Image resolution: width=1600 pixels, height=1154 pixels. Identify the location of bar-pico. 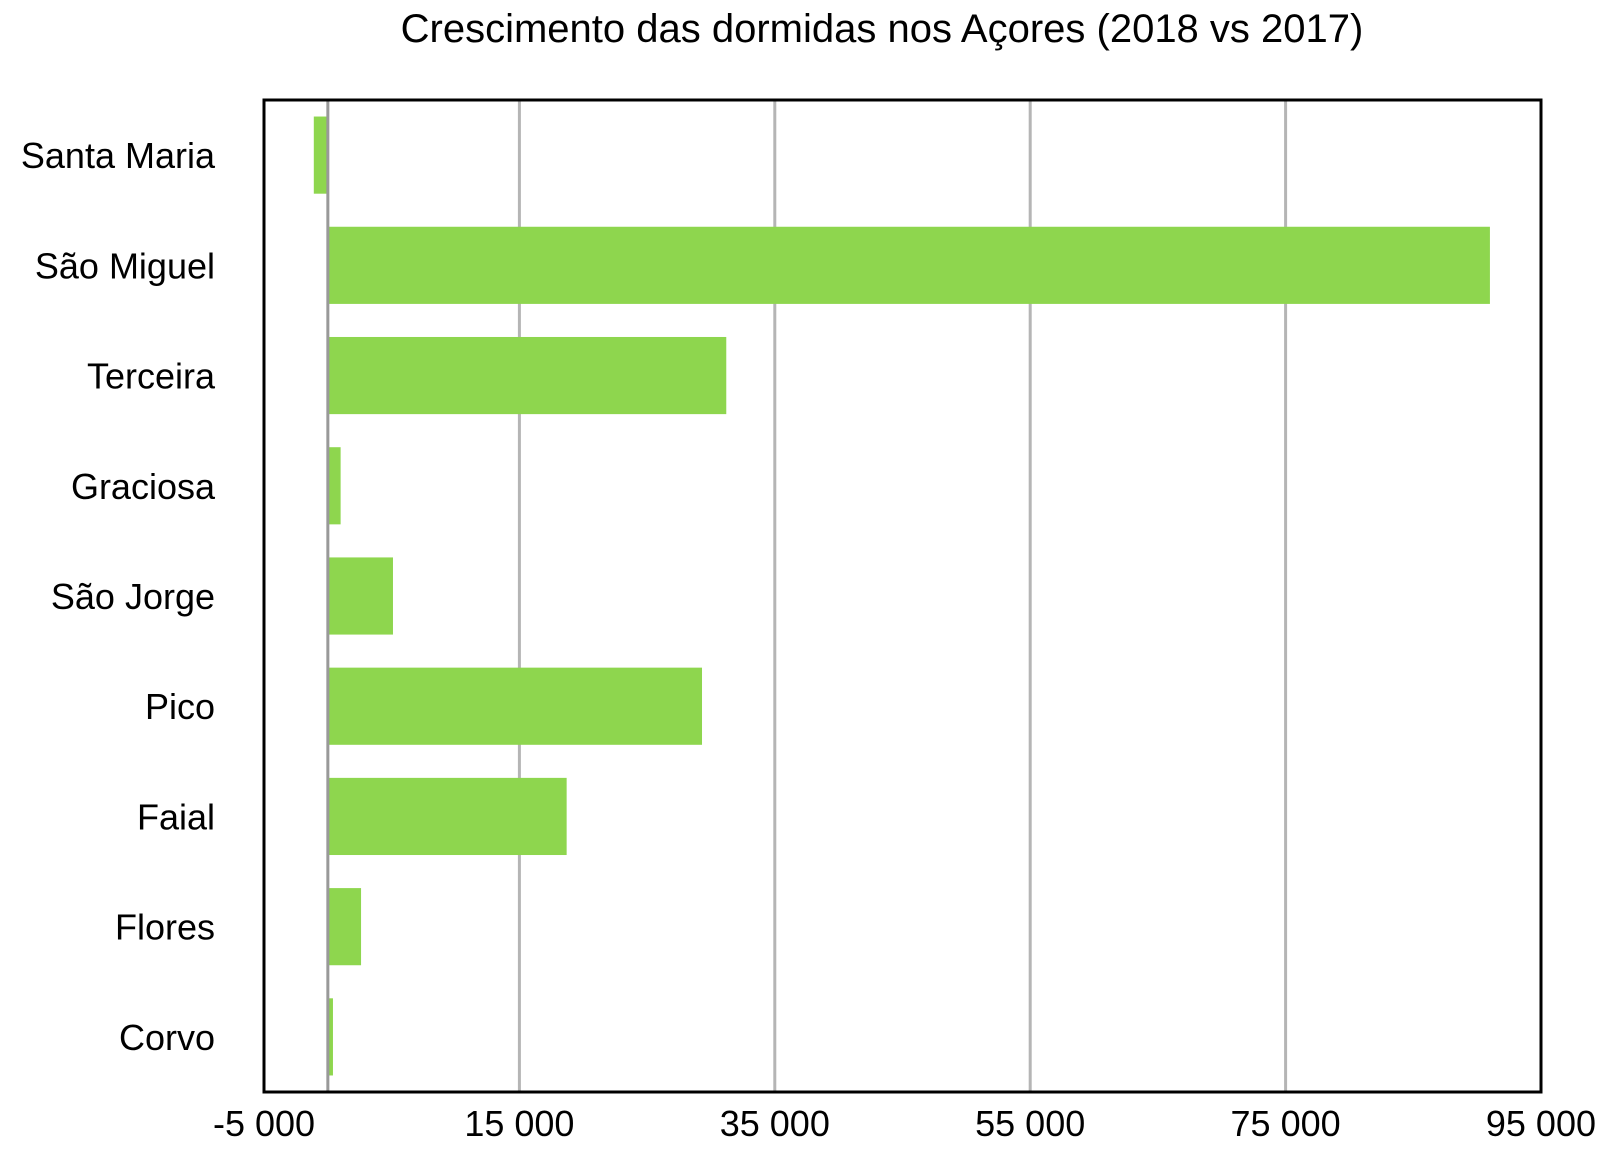
(515, 706).